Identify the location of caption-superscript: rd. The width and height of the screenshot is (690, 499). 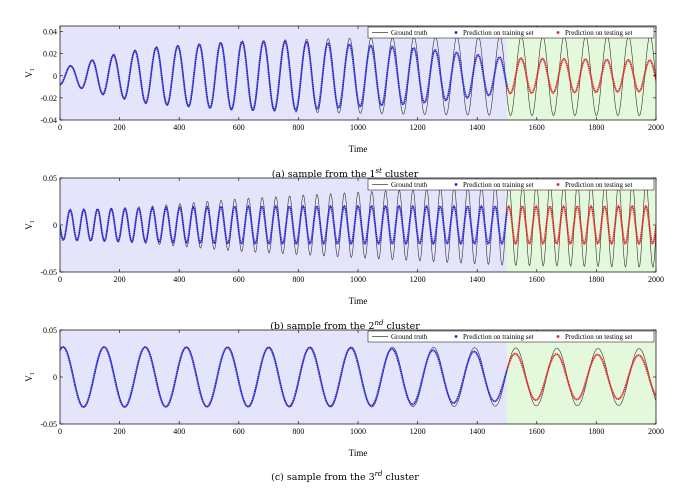
(379, 474).